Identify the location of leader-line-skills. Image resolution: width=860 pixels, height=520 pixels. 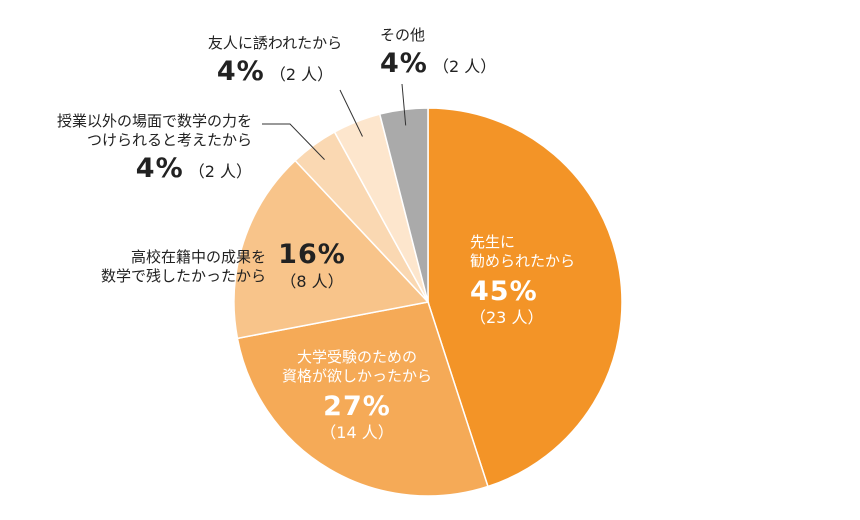
(293, 141).